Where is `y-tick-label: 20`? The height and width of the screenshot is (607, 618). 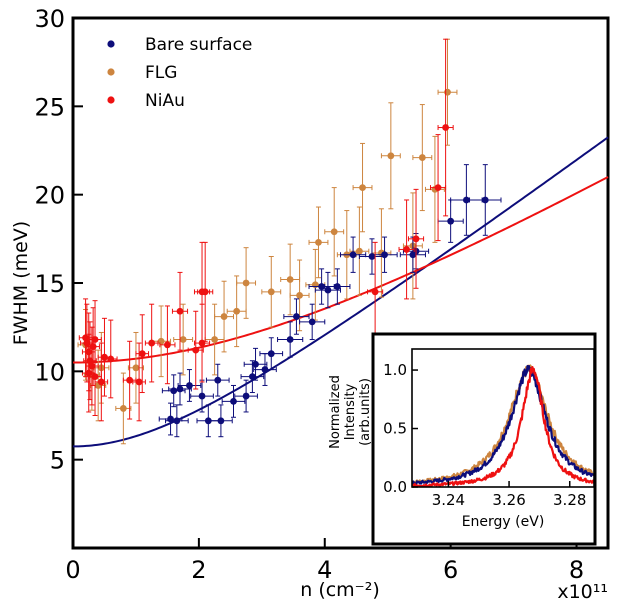 y-tick-label: 20 is located at coordinates (49, 196).